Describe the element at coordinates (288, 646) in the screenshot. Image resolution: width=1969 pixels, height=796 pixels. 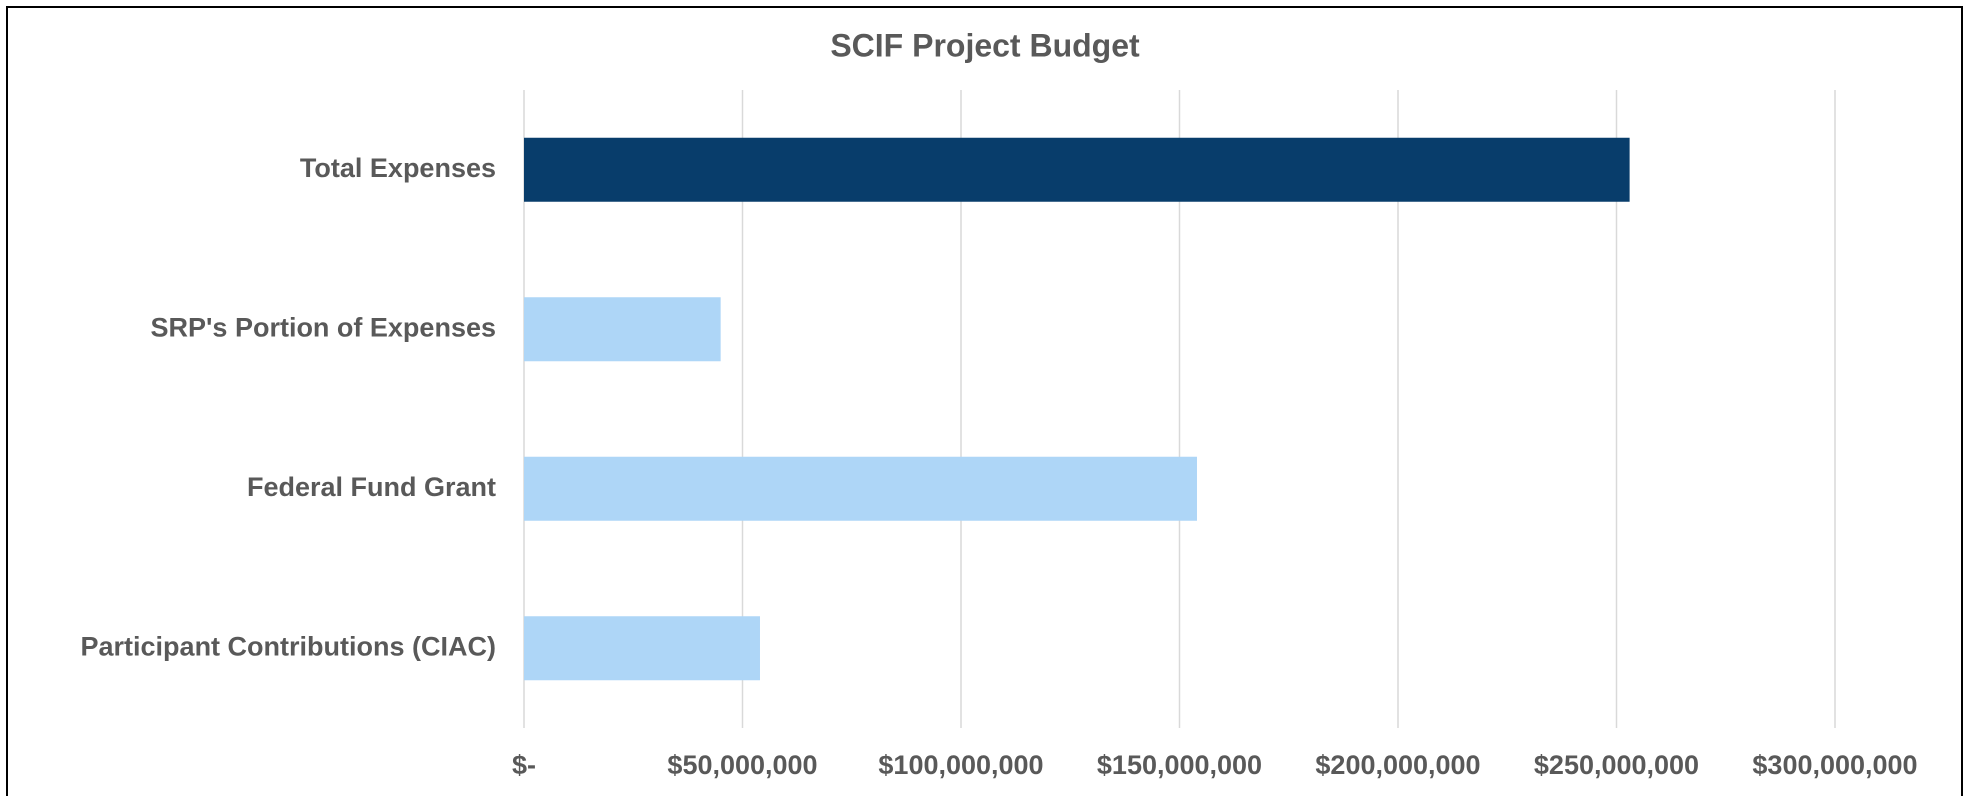
I see `y-tick-label: Participant Contributions (CIAC)` at that location.